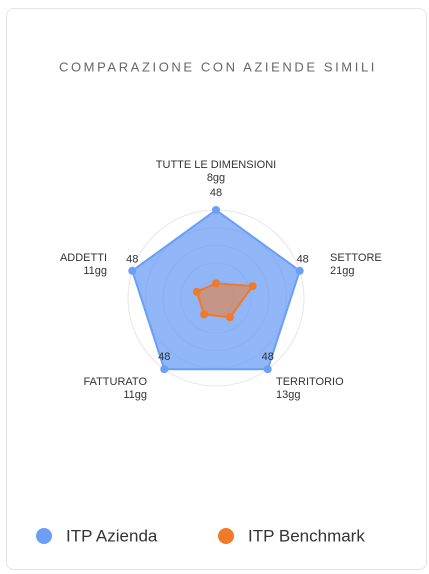  What do you see at coordinates (356, 258) in the screenshot?
I see `category-label: SETTORE` at bounding box center [356, 258].